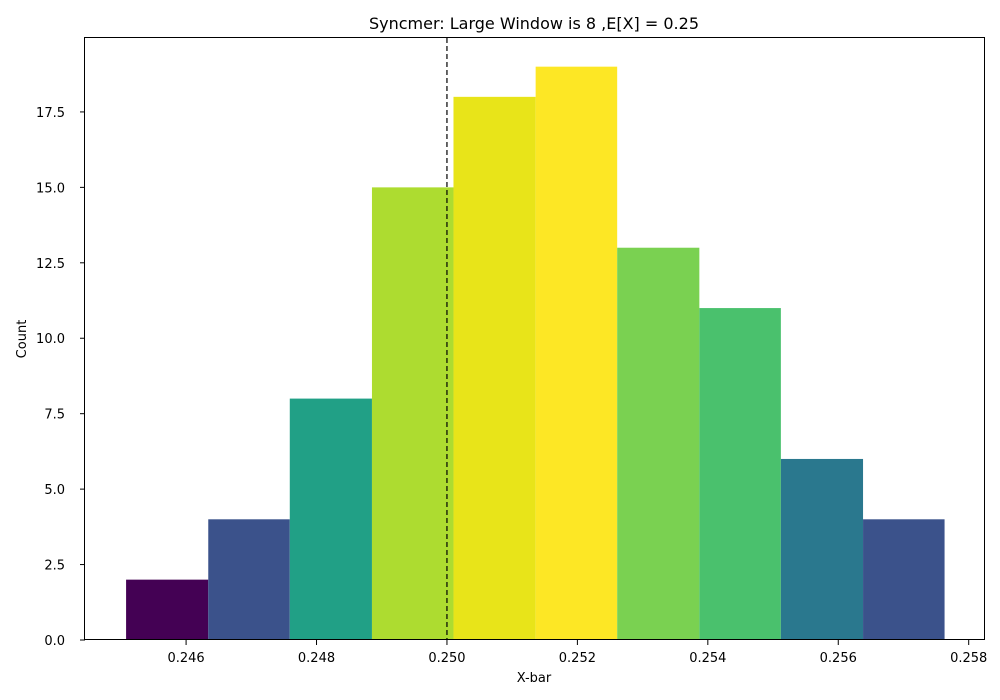 Image resolution: width=1000 pixels, height=700 pixels. I want to click on chart-title: Syncmer: Large Window is 8 ,E[X] = 0.25, so click(534, 23).